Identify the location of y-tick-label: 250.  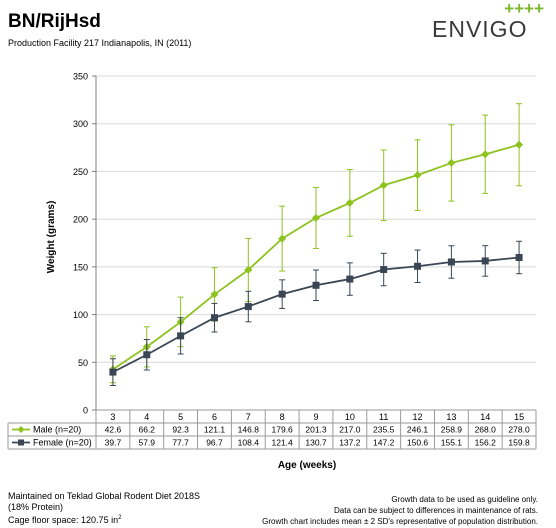
(80, 172).